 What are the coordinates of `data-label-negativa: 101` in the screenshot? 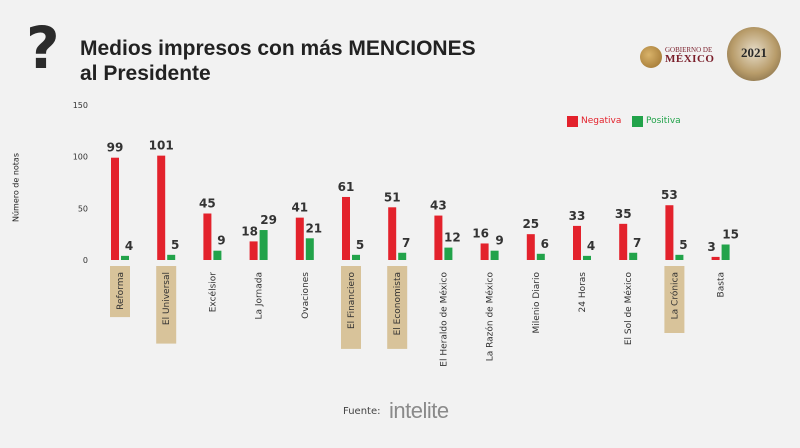 It's located at (161, 146).